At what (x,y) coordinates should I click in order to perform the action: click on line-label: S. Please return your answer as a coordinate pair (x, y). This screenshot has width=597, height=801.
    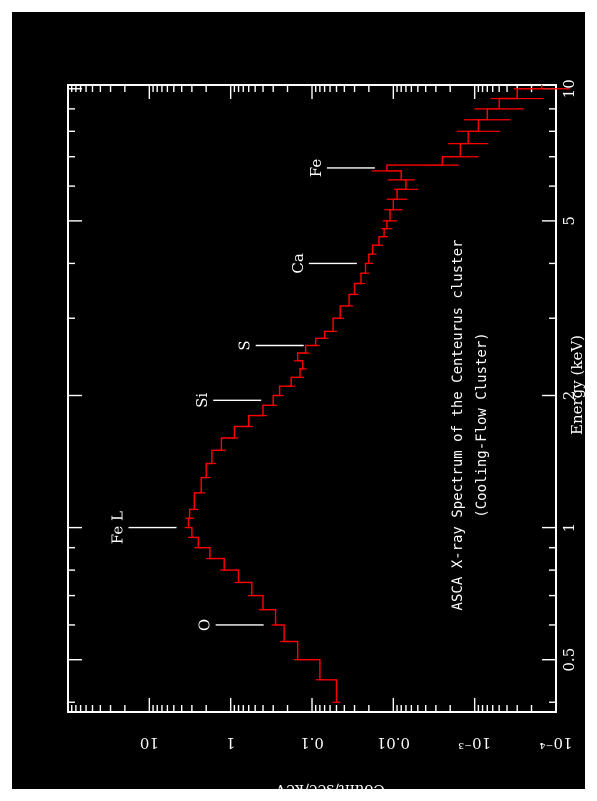
    Looking at the image, I should click on (245, 345).